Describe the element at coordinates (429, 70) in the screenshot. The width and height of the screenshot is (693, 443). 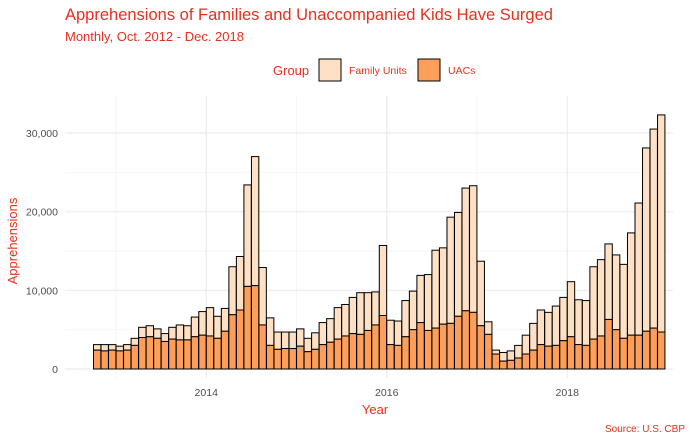
I see `legend-swatch-uacs` at that location.